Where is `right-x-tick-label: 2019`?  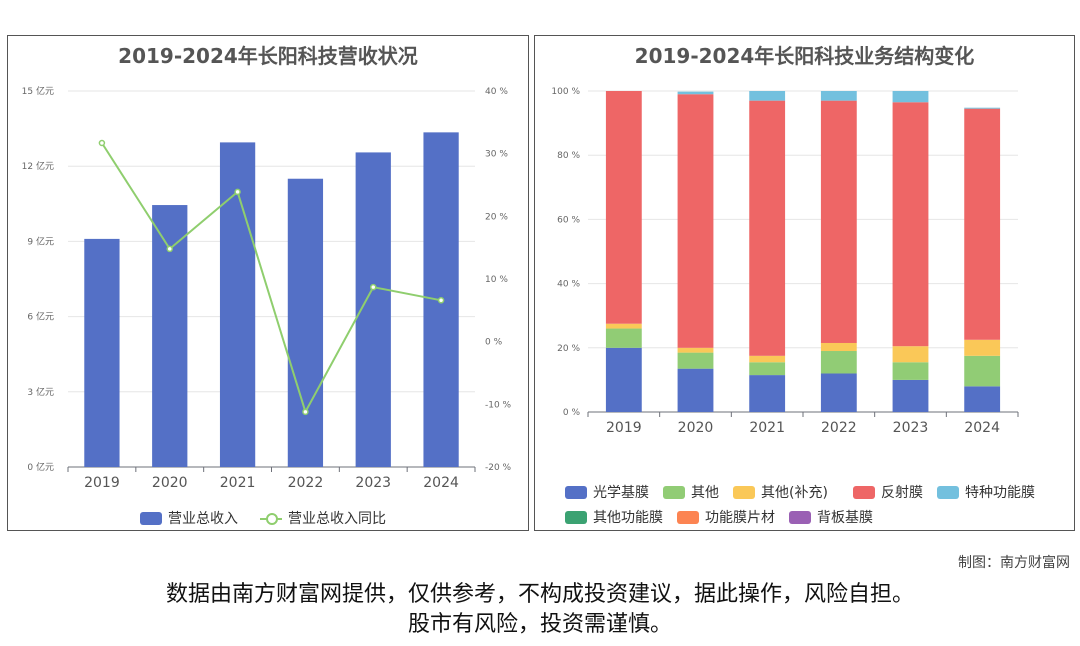
right-x-tick-label: 2019 is located at coordinates (624, 428).